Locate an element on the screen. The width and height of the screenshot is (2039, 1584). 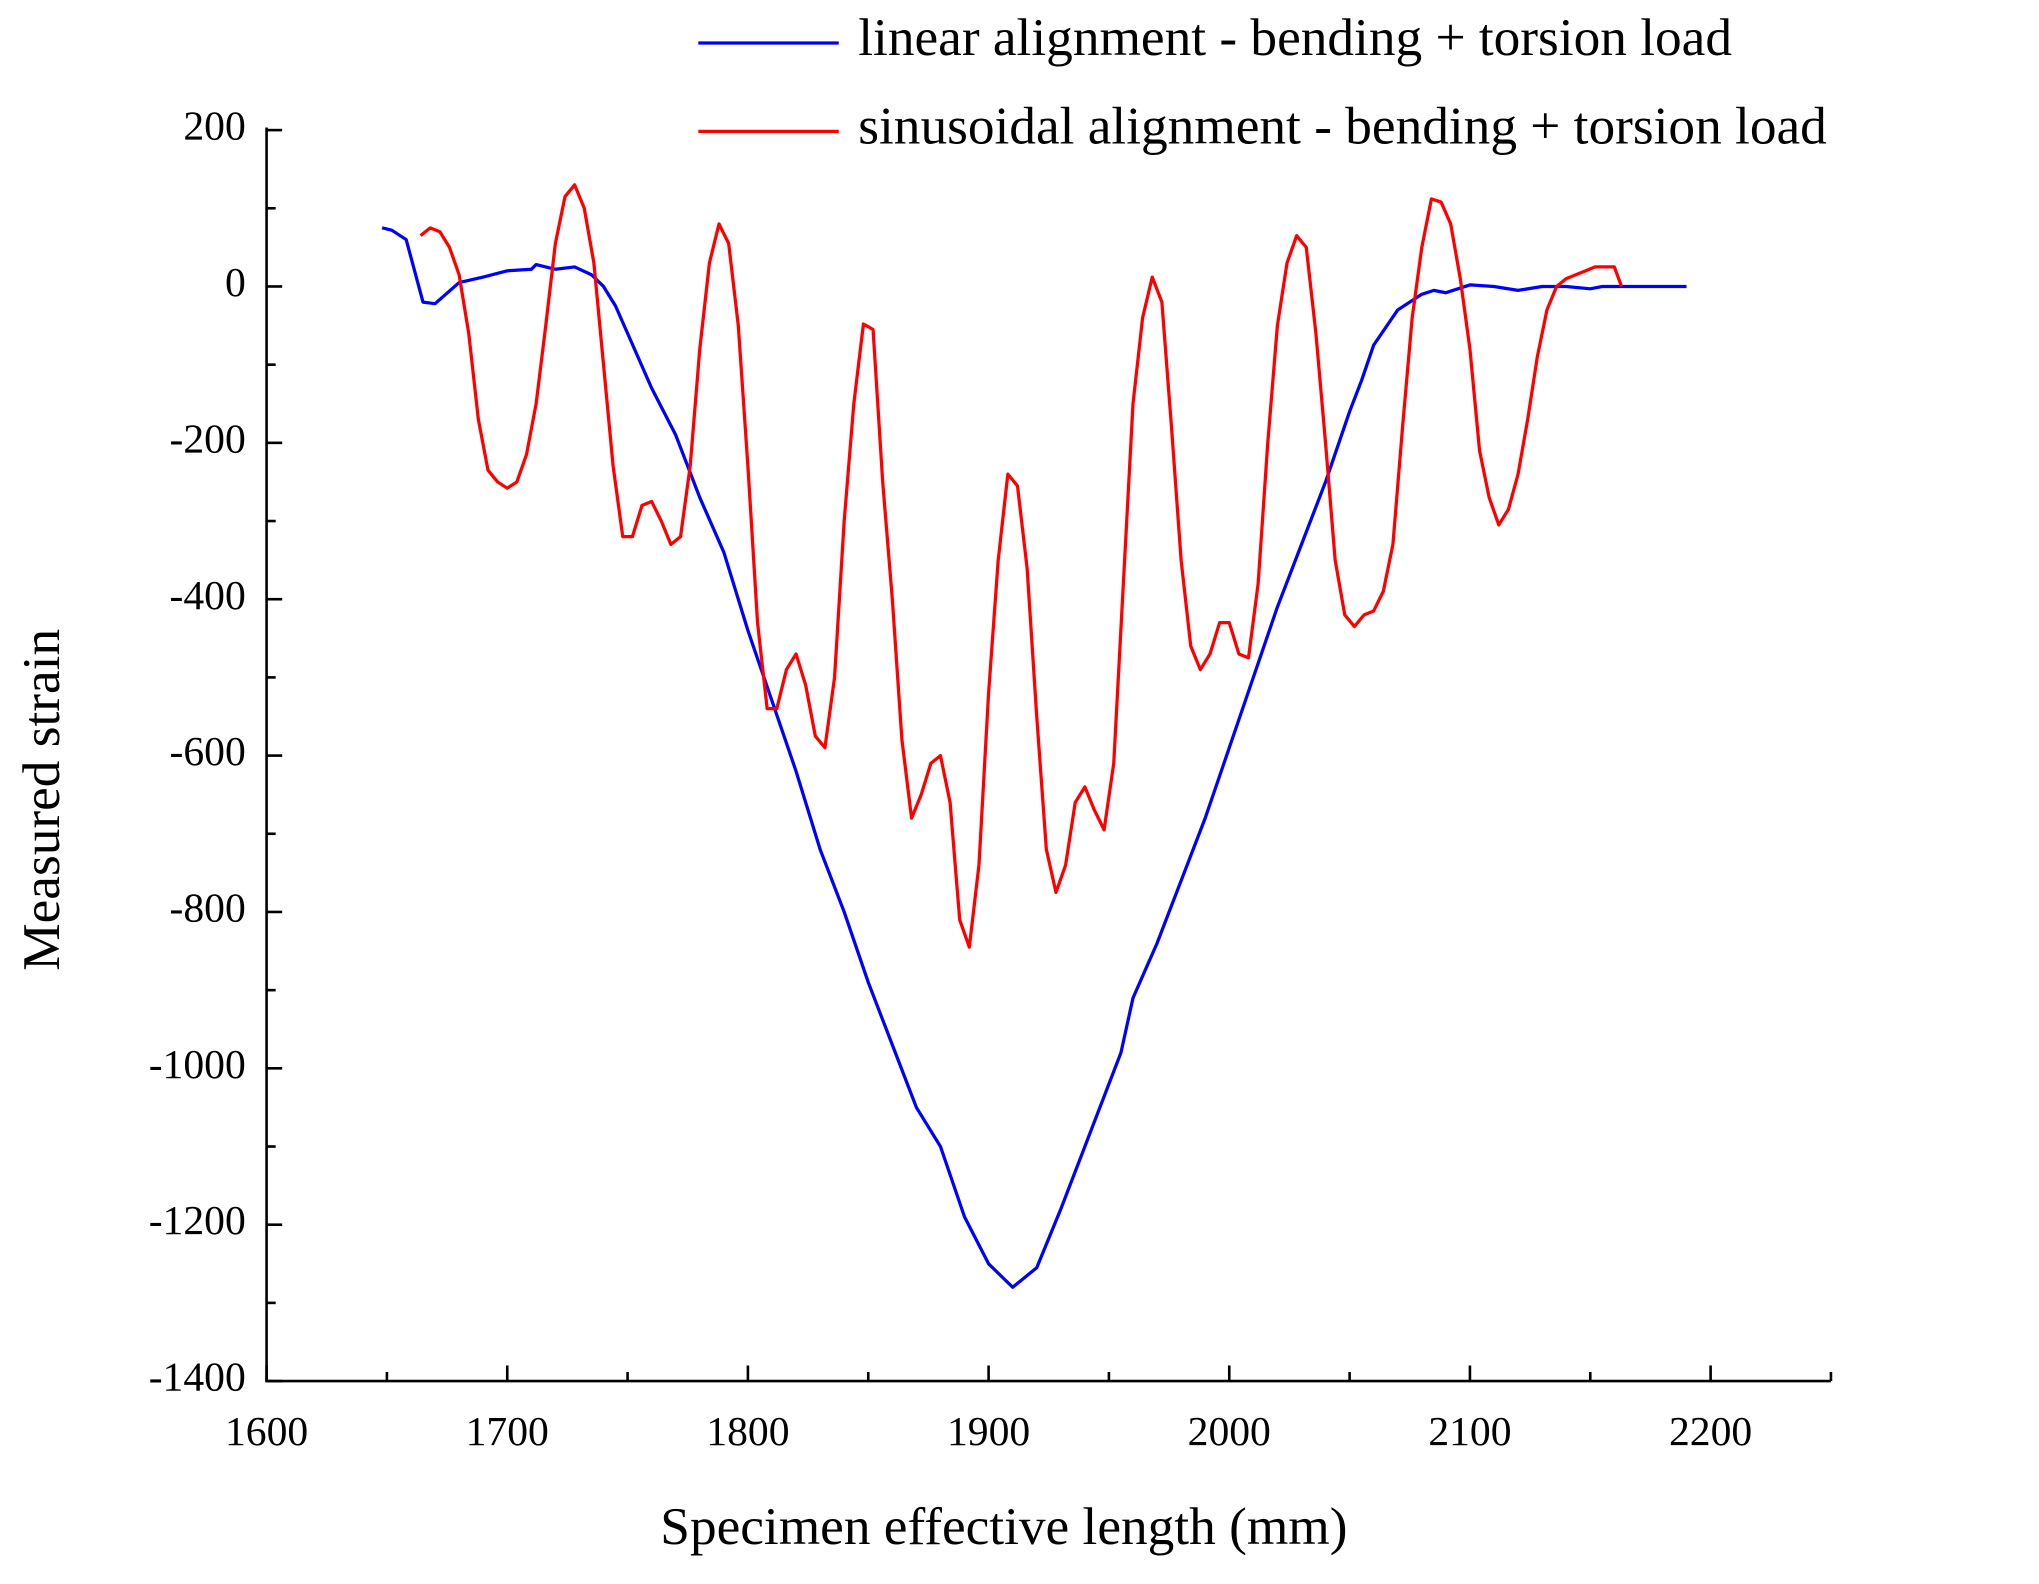
x-axis-label: Specimen effective length (mm) is located at coordinates (1003, 1526).